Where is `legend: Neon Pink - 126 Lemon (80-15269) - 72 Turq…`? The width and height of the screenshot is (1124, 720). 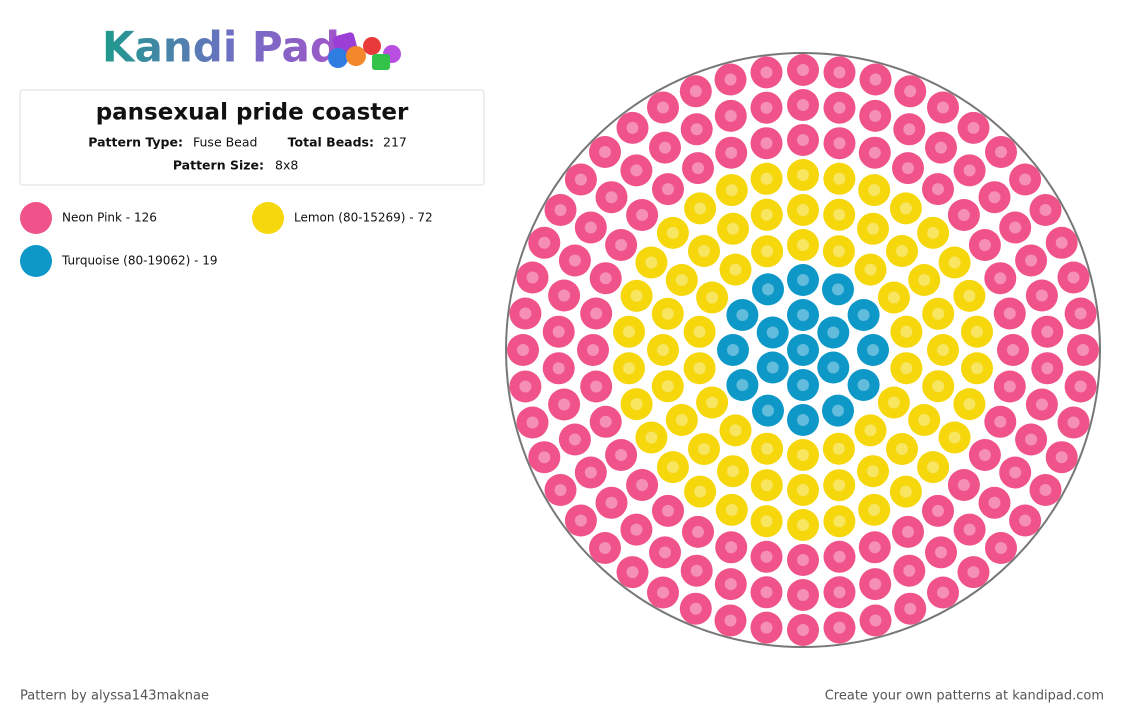 legend: Neon Pink - 126 Lemon (80-15269) - 72 Turq… is located at coordinates (226, 239).